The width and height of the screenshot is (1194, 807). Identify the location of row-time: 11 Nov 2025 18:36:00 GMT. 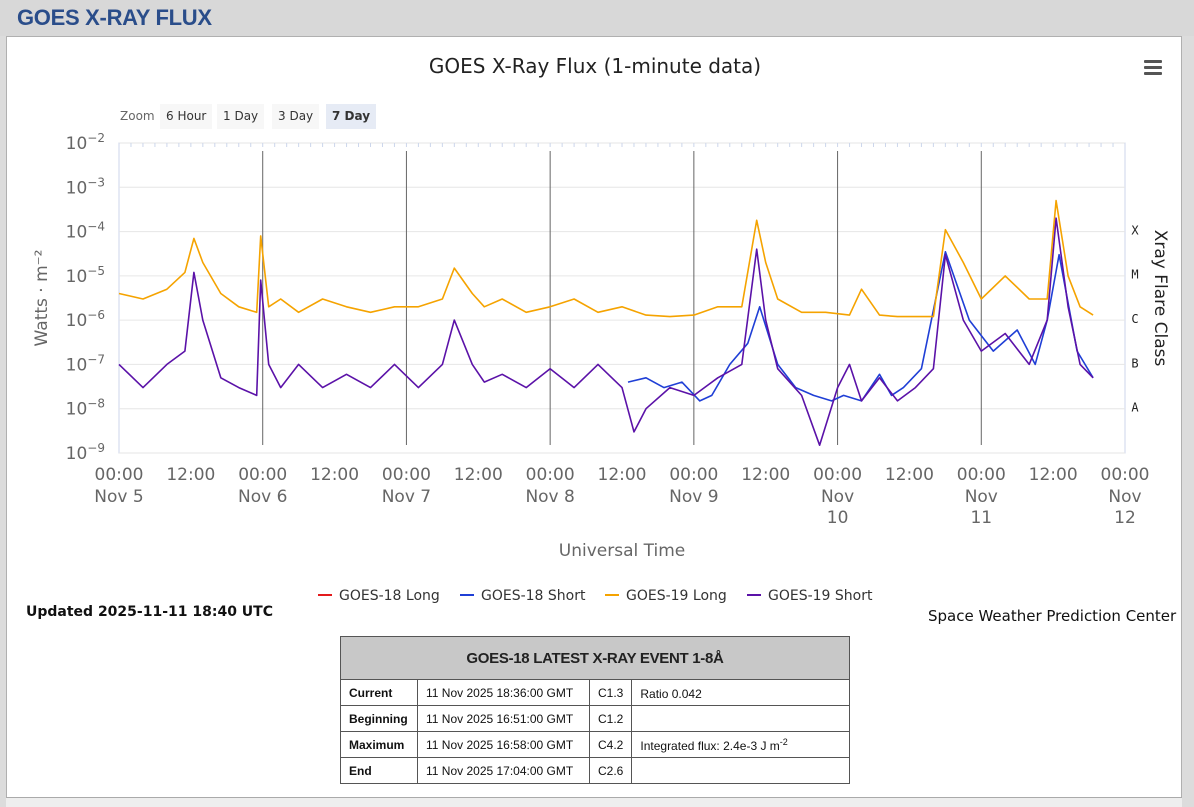
(503, 692).